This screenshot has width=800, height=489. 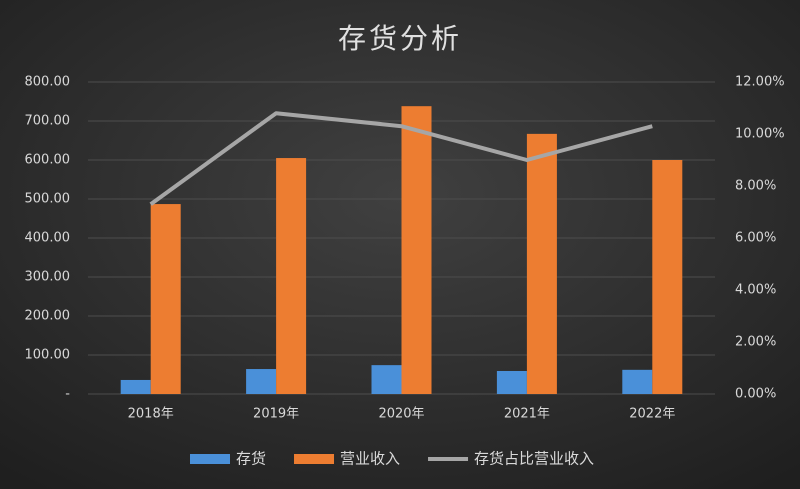 What do you see at coordinates (276, 414) in the screenshot?
I see `x-tick-label: 2019年` at bounding box center [276, 414].